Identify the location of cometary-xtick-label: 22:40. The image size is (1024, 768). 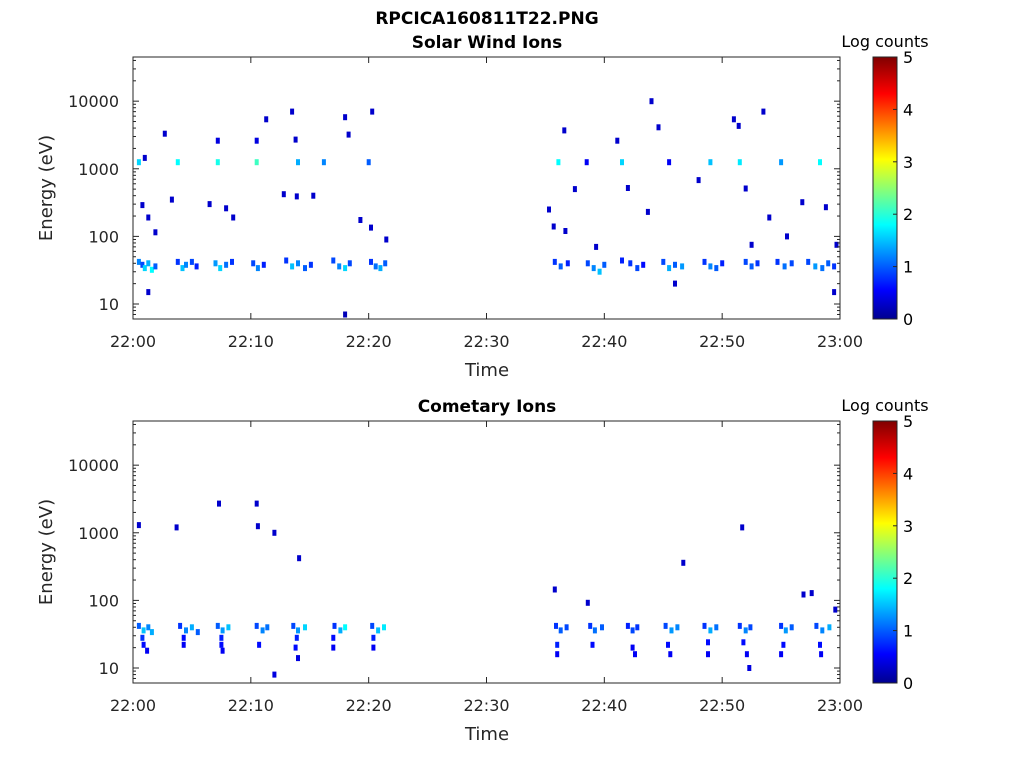
(604, 705).